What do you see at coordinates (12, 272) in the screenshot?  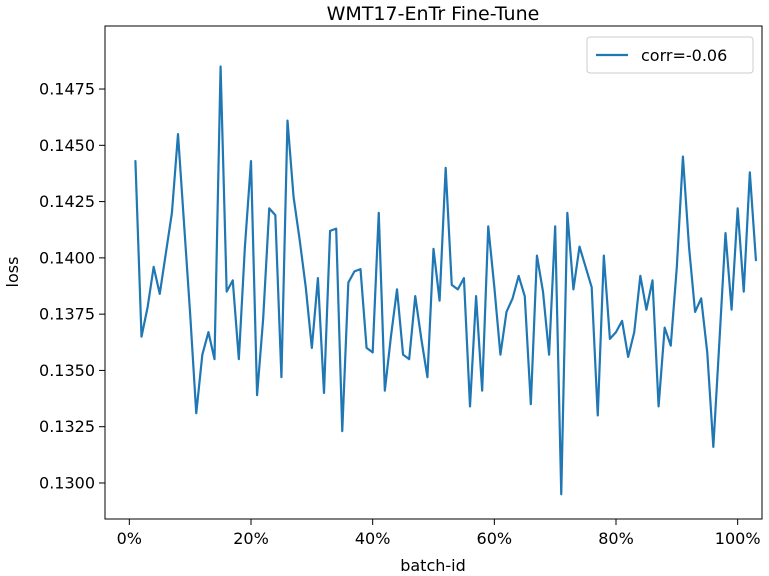 I see `y-axis-label: loss` at bounding box center [12, 272].